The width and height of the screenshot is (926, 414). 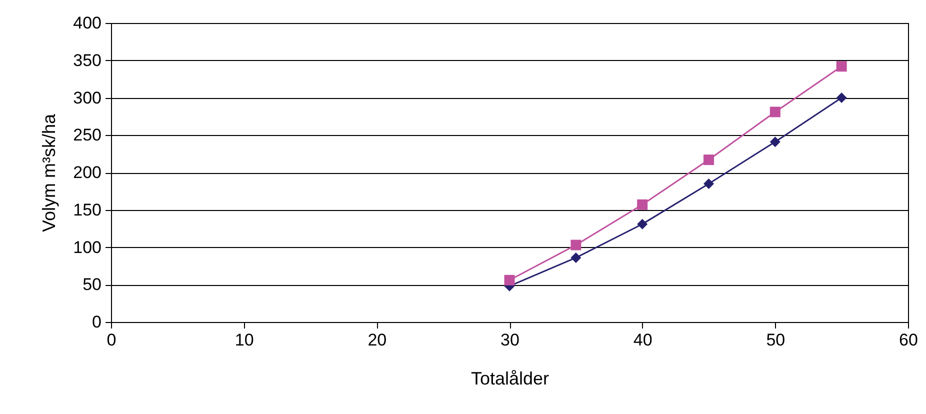 I want to click on x-tick-label: 0, so click(x=111, y=340).